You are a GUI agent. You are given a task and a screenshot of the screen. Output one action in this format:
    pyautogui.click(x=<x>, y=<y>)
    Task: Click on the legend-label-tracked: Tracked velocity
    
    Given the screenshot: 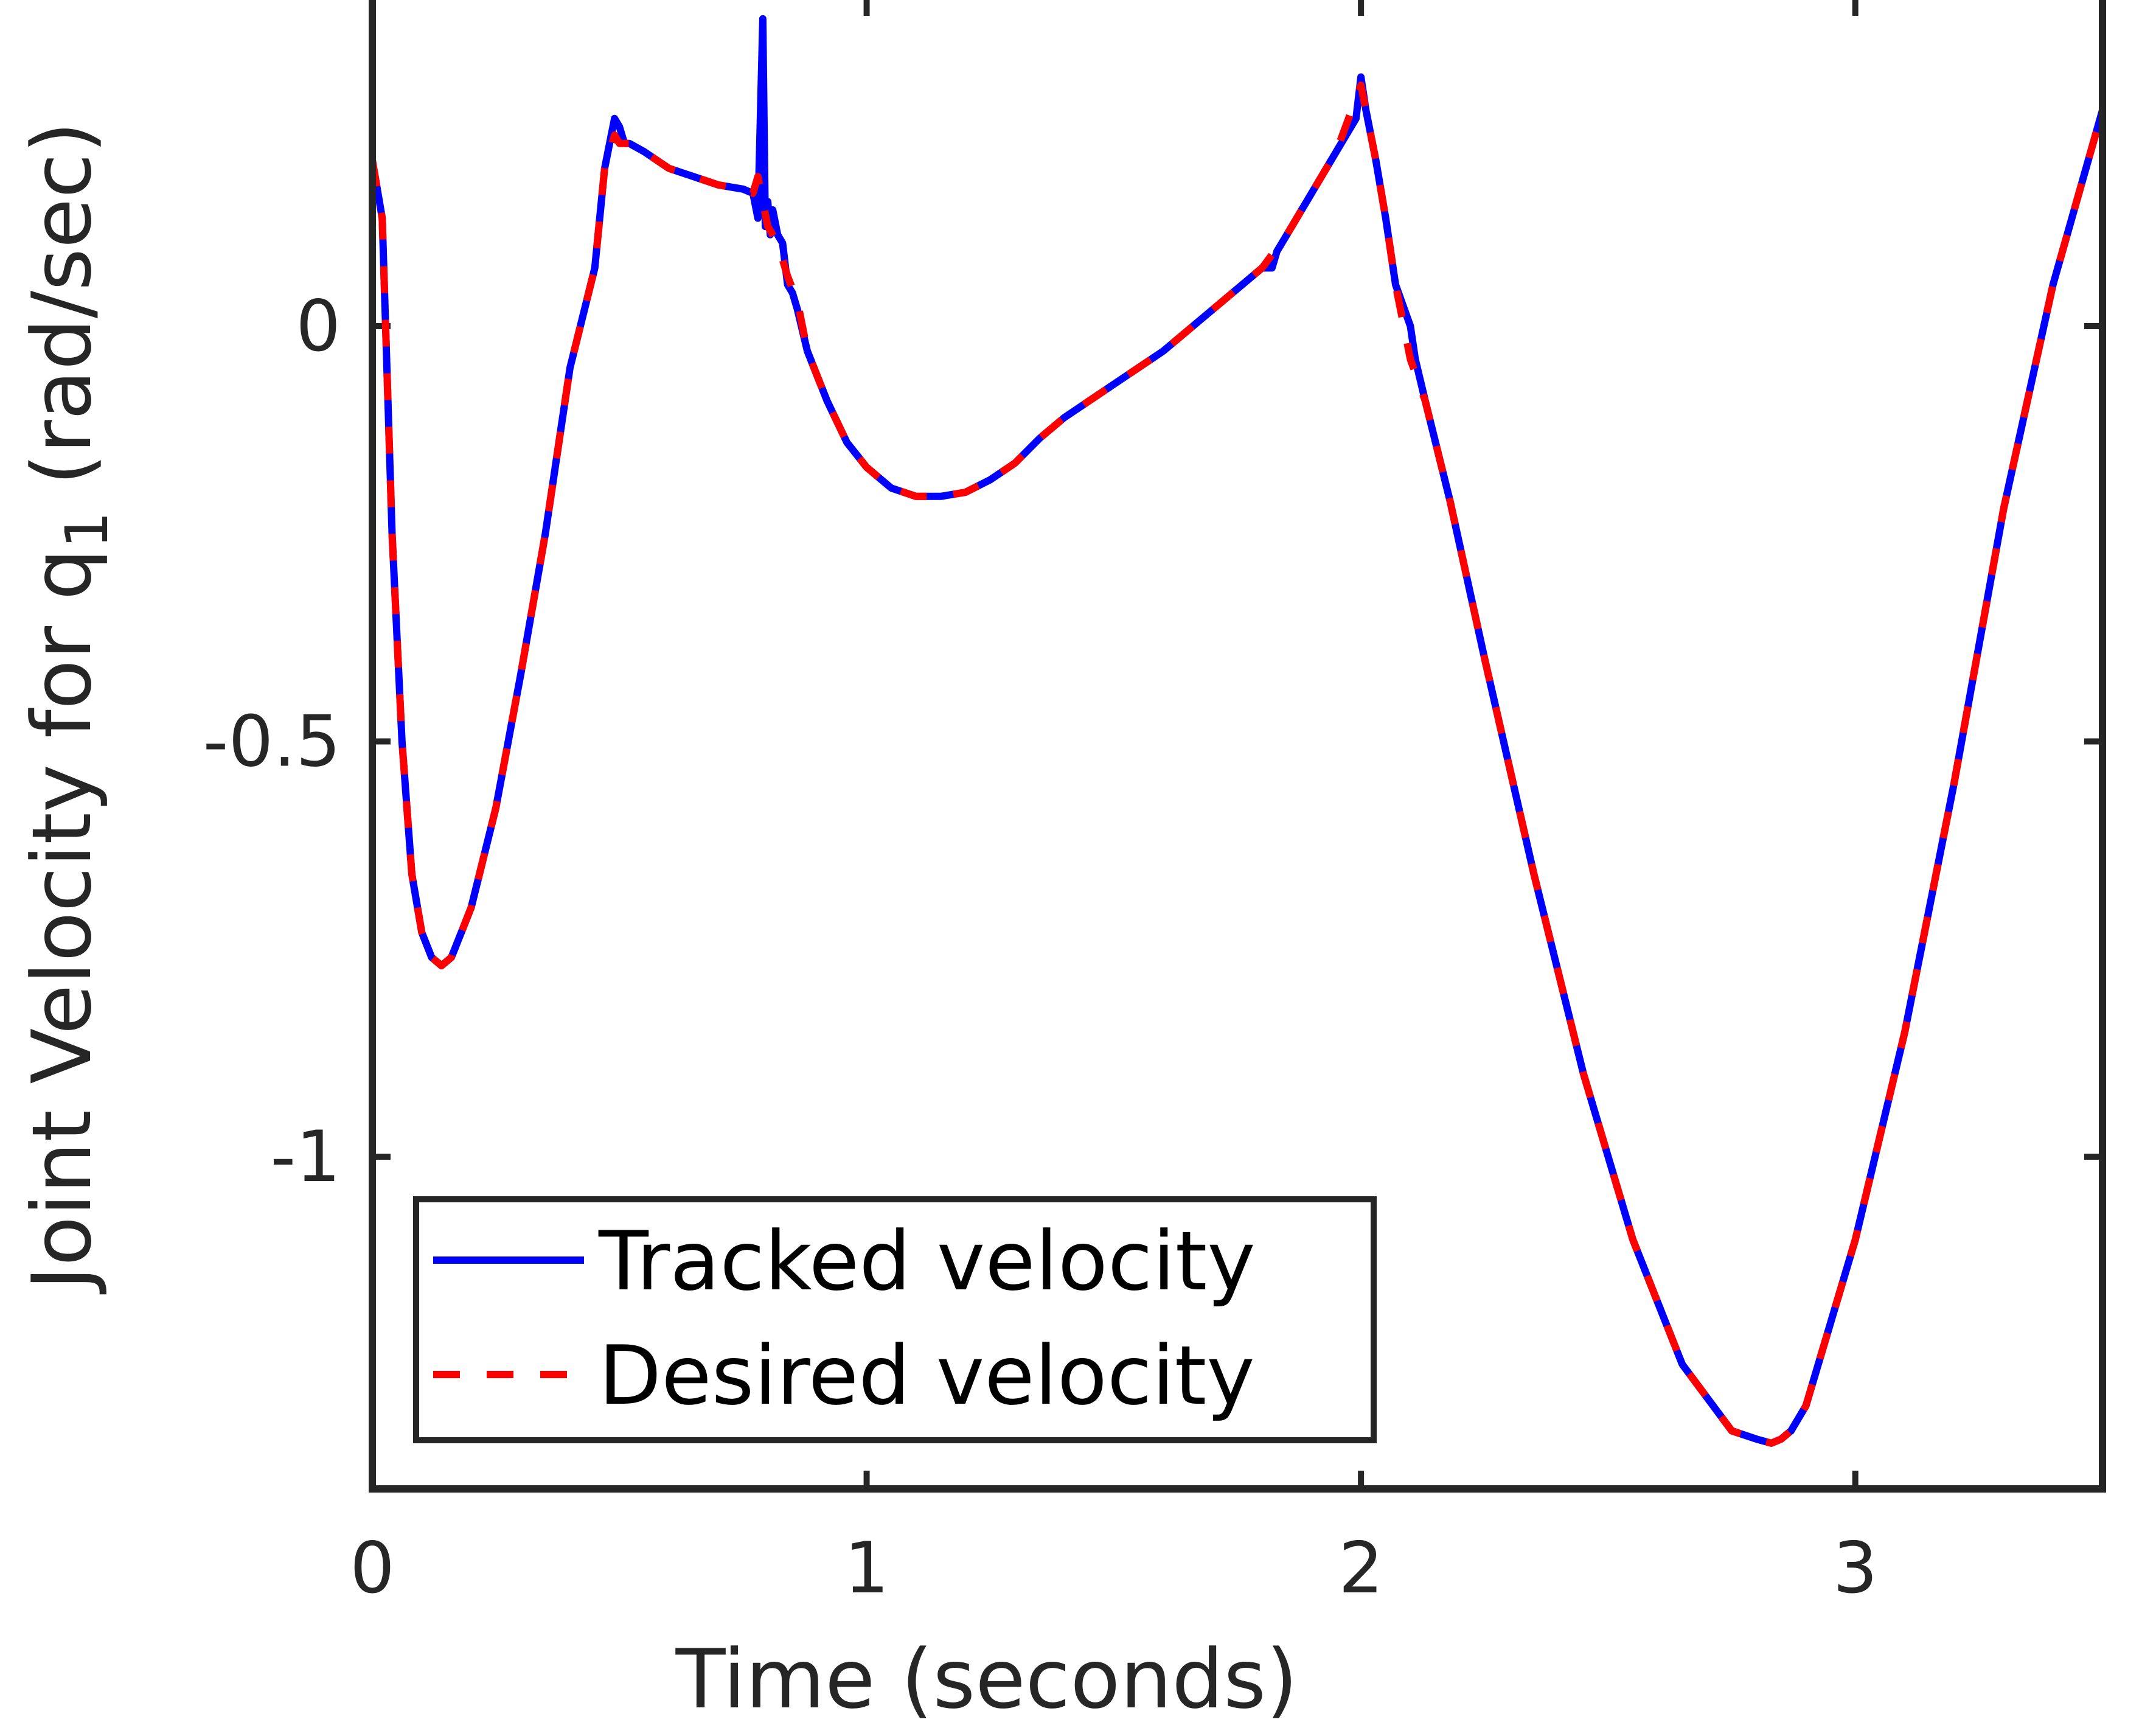 What is the action you would take?
    pyautogui.click(x=927, y=1261)
    